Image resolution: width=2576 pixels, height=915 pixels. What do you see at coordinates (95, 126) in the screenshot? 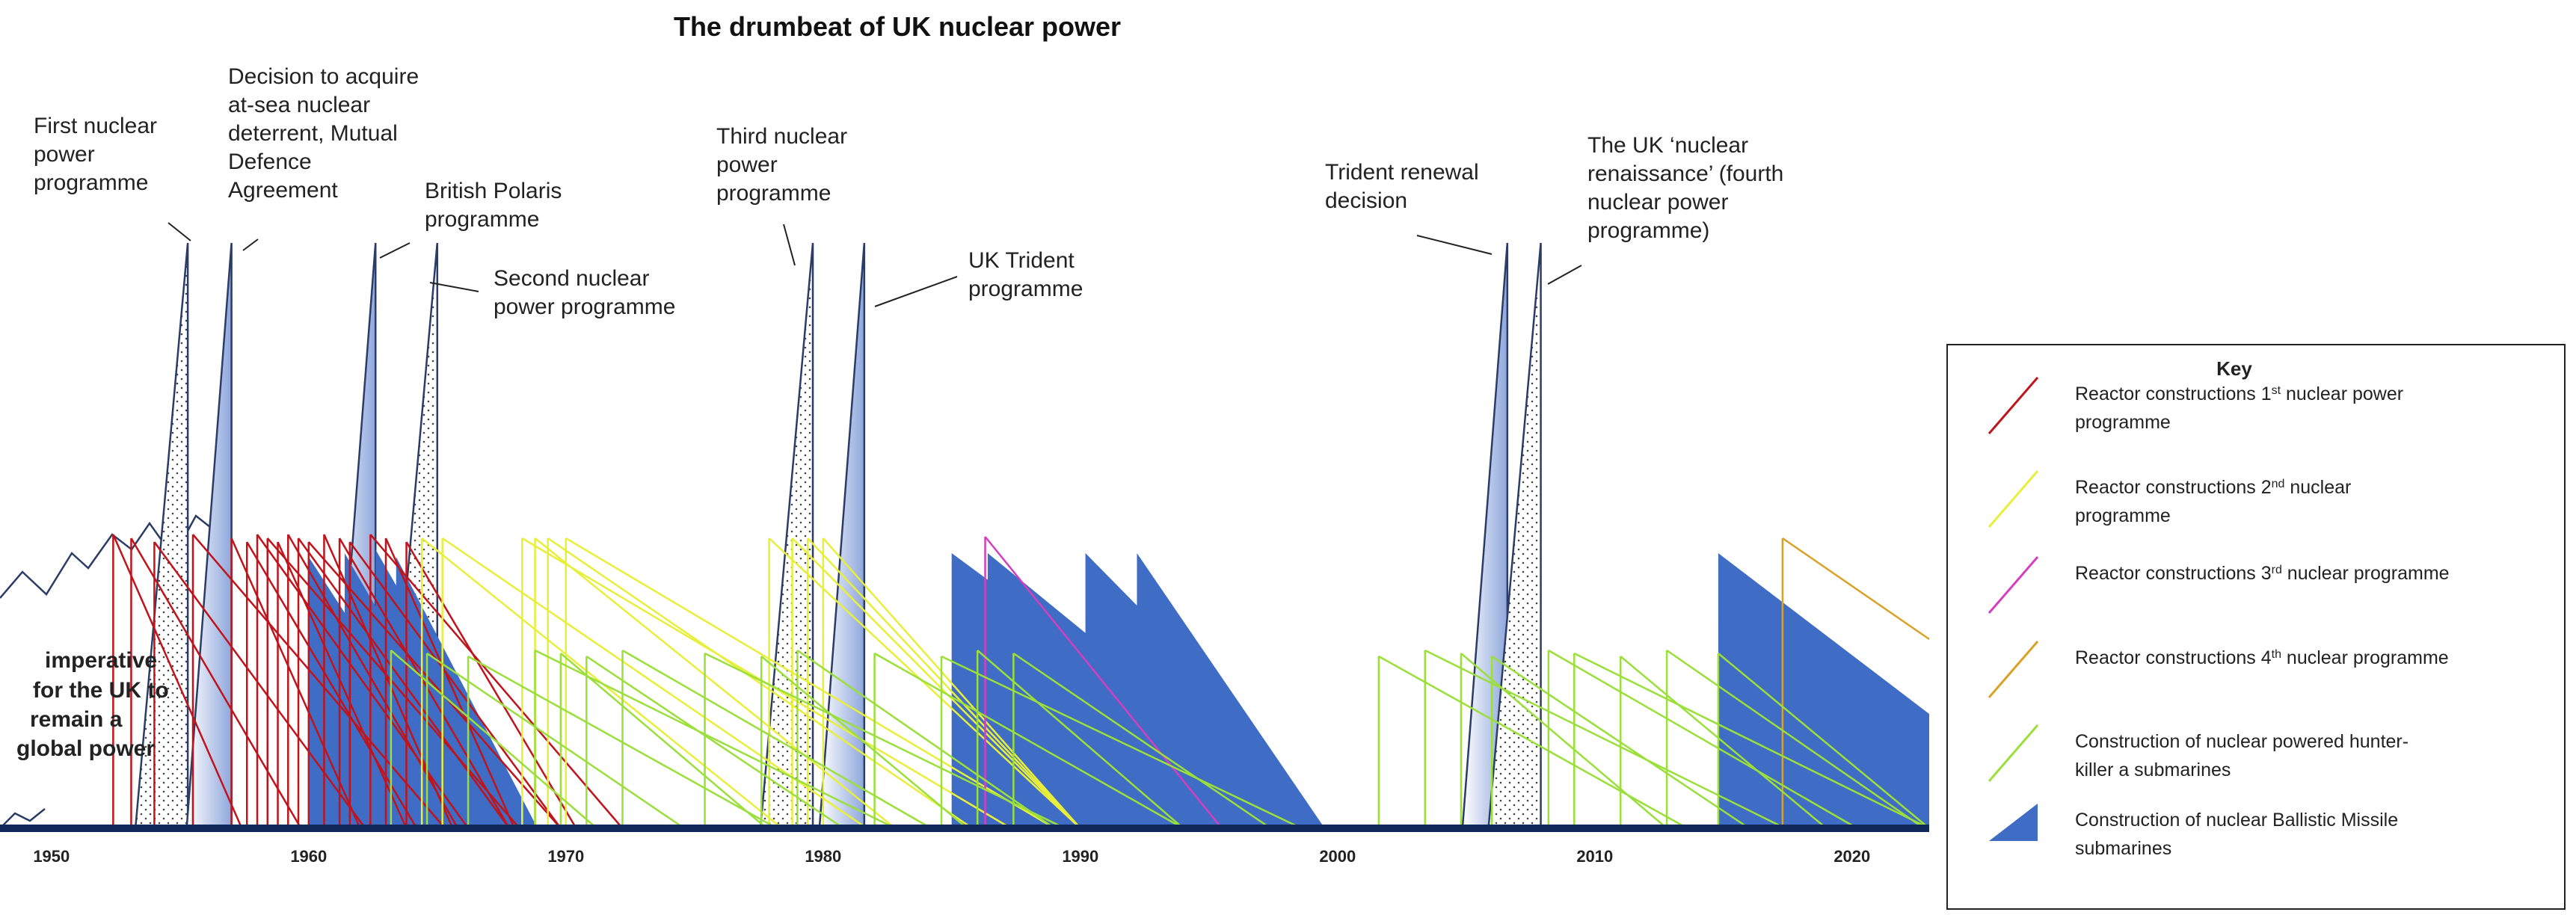
I see `peak-label: First nuclear` at bounding box center [95, 126].